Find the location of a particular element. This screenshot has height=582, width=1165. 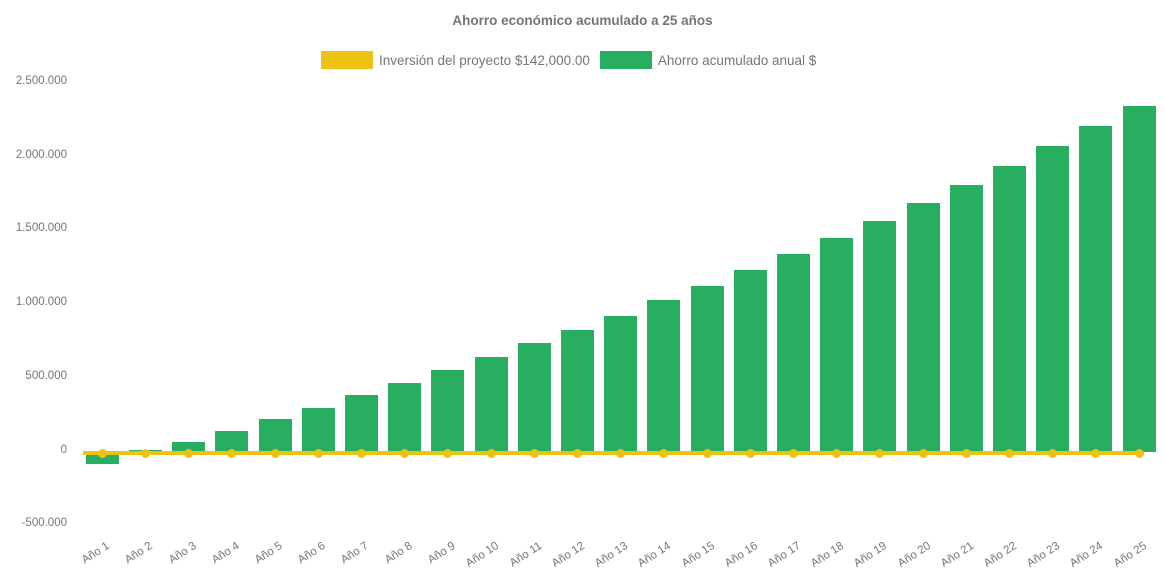

legend-swatch-investment is located at coordinates (347, 60).